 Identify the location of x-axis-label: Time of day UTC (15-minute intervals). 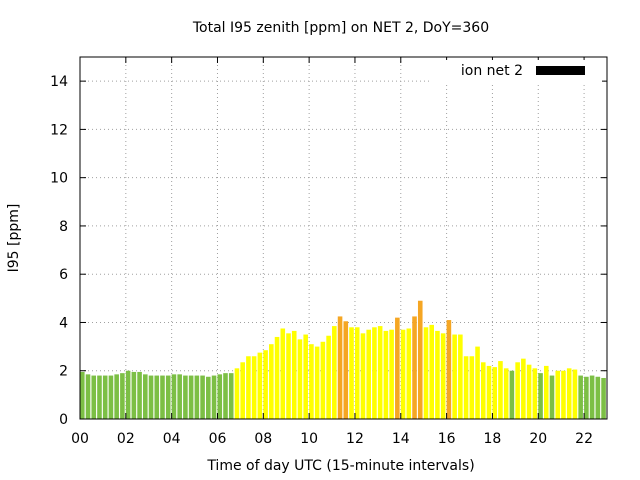
(340, 466).